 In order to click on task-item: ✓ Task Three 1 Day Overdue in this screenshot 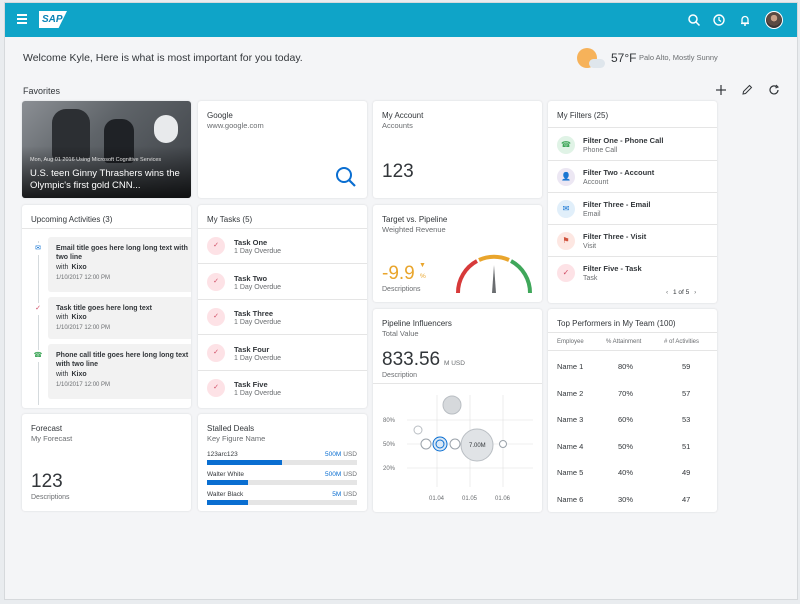, I will do `click(282, 317)`.